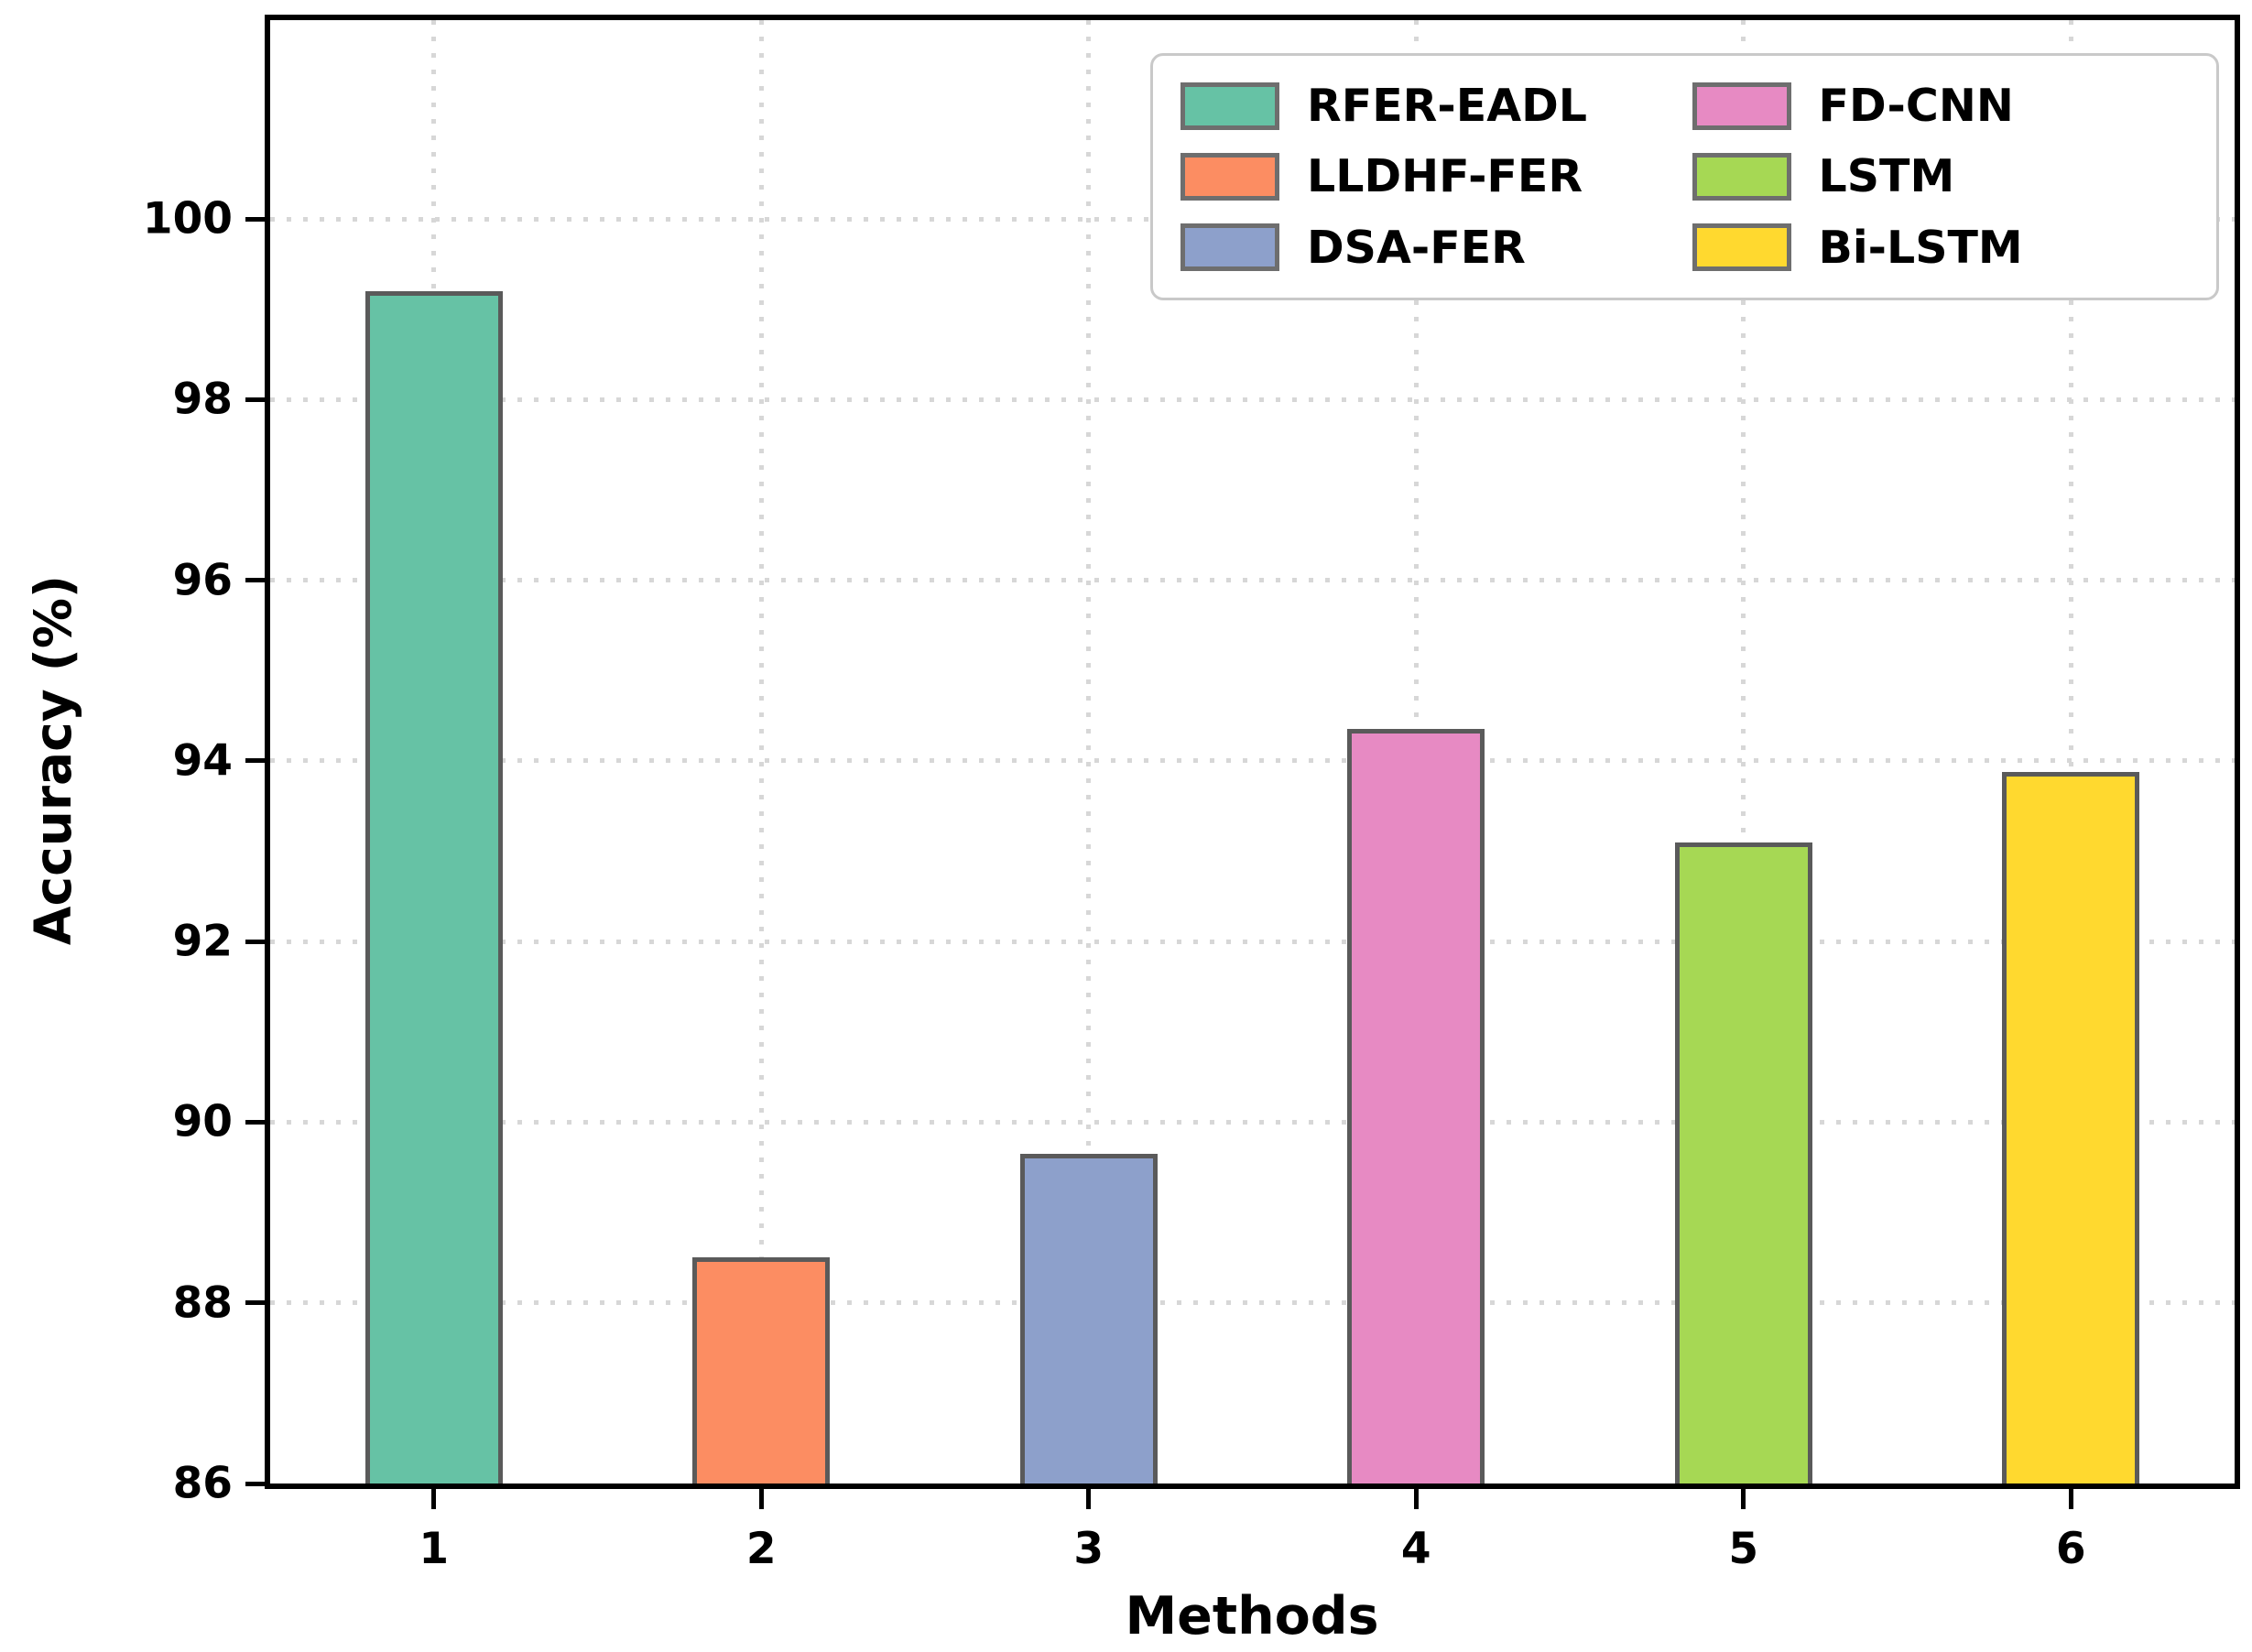 This screenshot has width=2252, height=1652. What do you see at coordinates (433, 887) in the screenshot?
I see `bar-rfer-eadl` at bounding box center [433, 887].